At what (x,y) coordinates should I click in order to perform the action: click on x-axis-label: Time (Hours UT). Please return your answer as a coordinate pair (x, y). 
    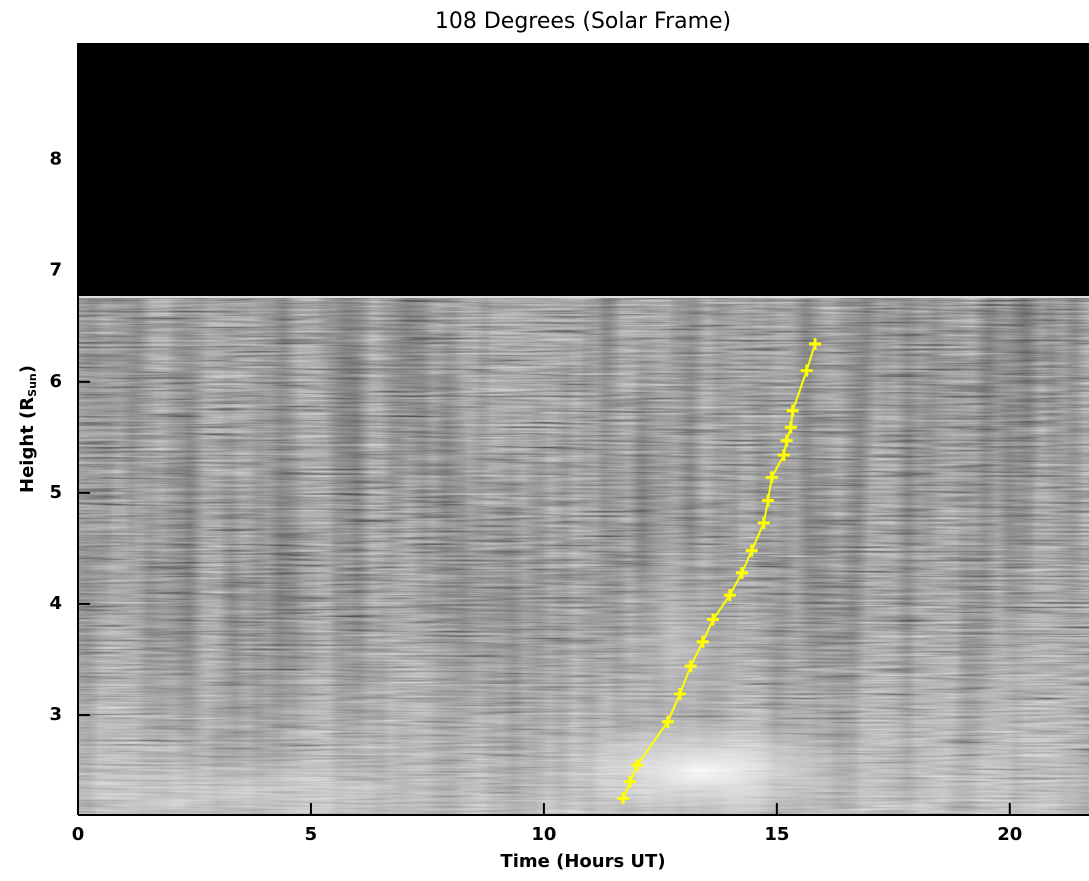
    Looking at the image, I should click on (582, 861).